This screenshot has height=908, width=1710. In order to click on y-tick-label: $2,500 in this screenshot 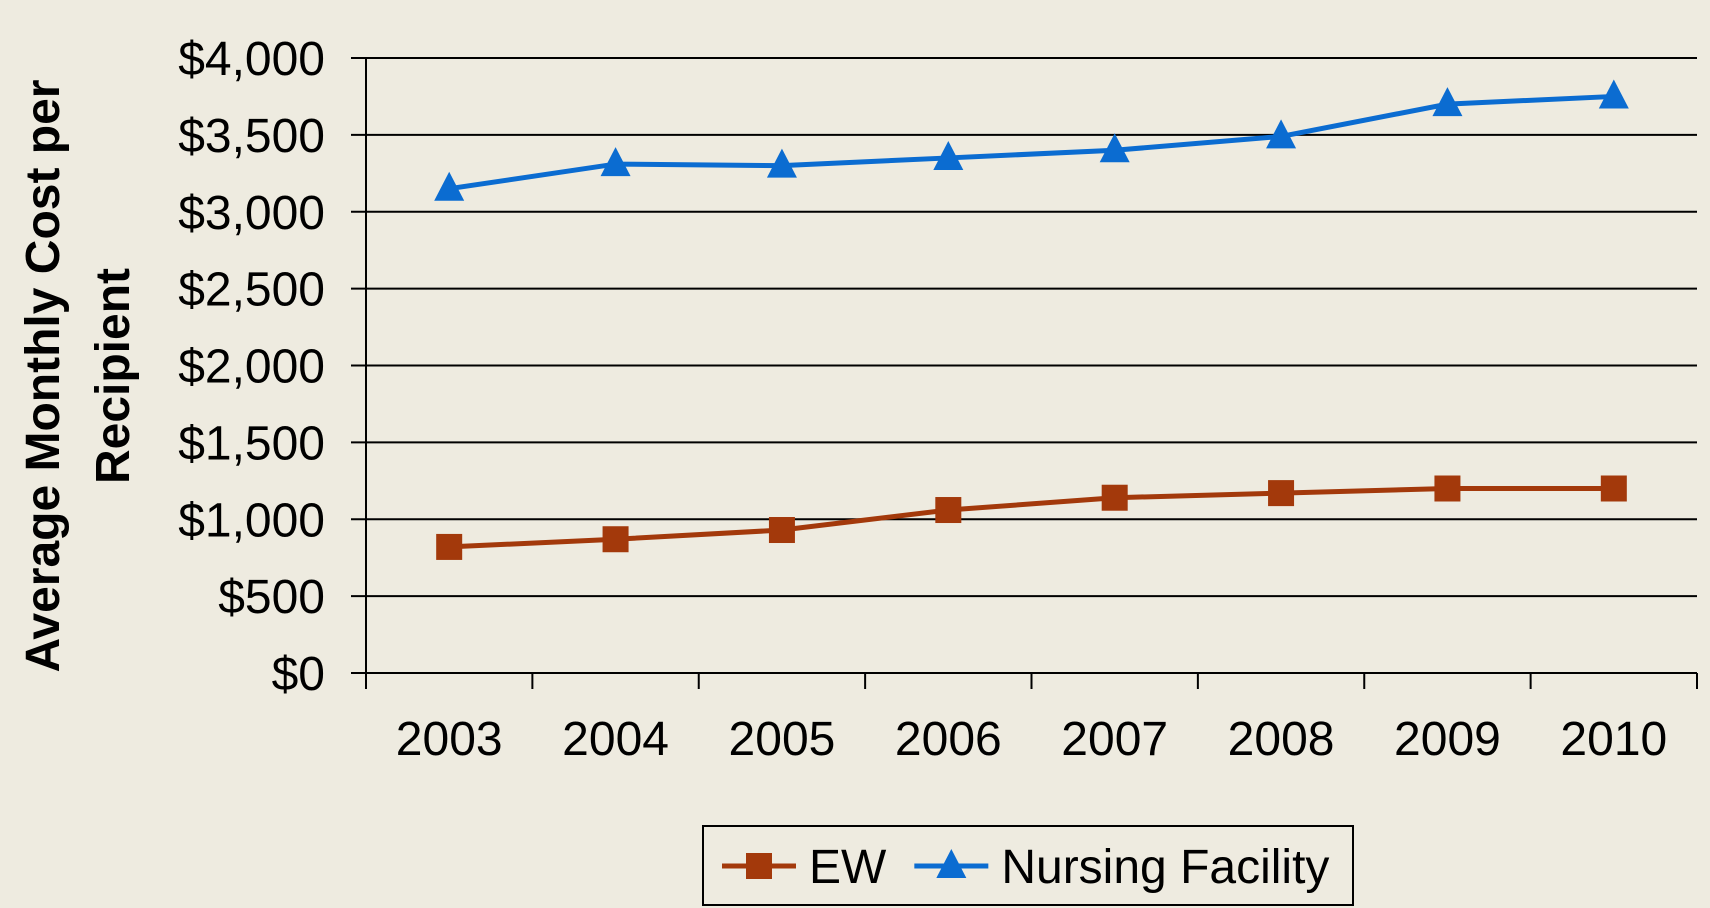, I will do `click(251, 290)`.